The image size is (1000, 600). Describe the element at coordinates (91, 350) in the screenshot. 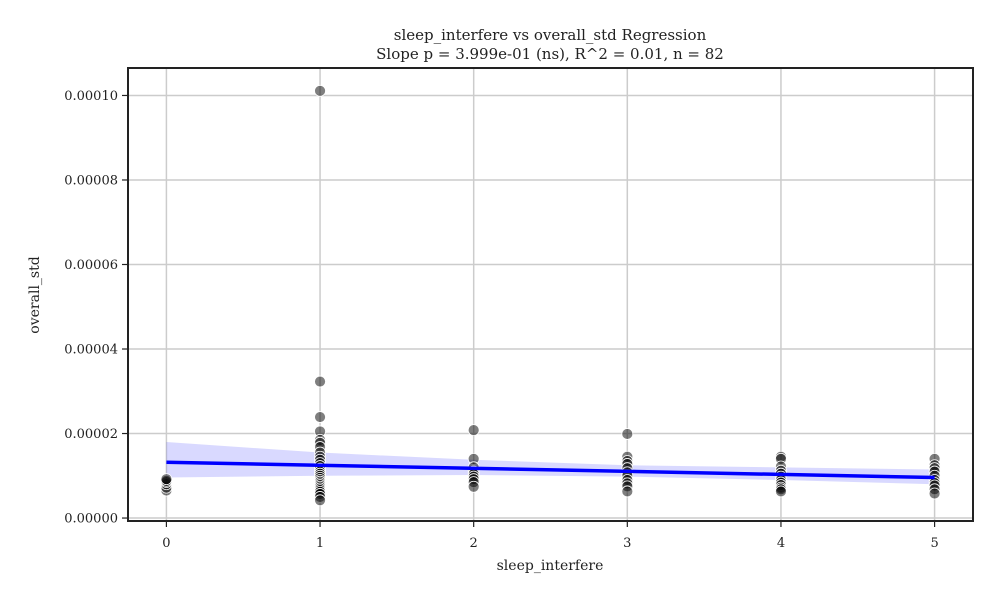

I see `y-tick-label: 0.00004` at that location.